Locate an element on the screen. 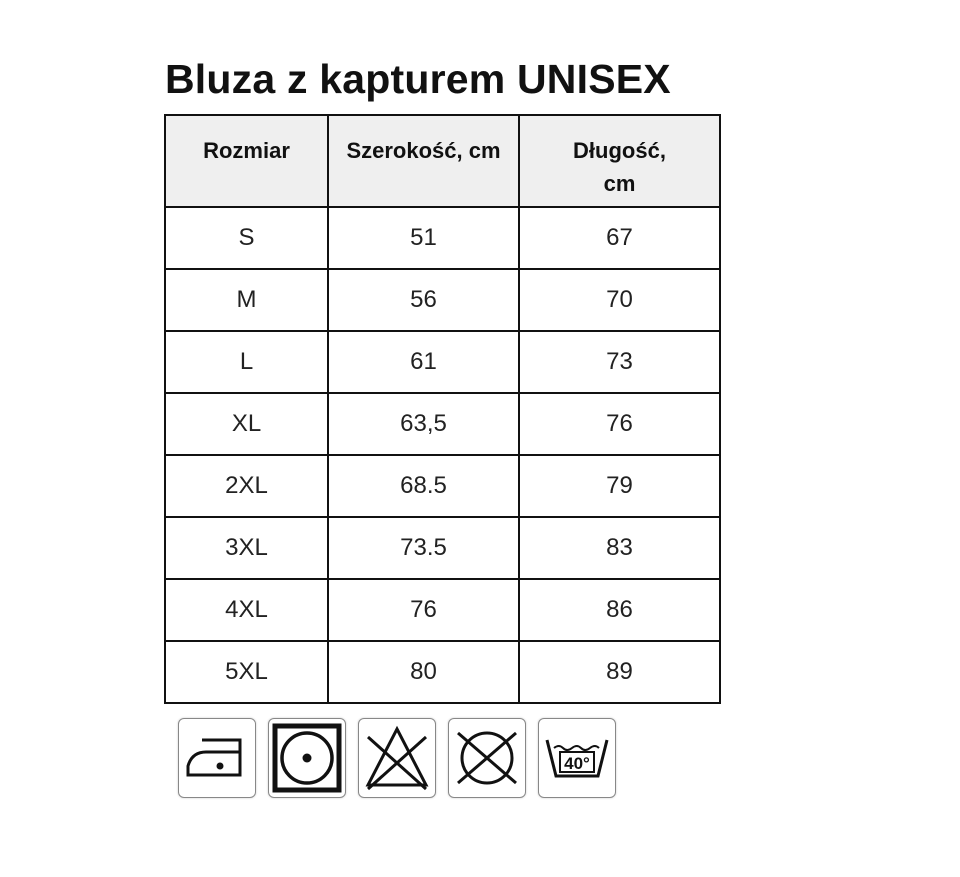 This screenshot has width=960, height=877. length-cell: 79 is located at coordinates (619, 486).